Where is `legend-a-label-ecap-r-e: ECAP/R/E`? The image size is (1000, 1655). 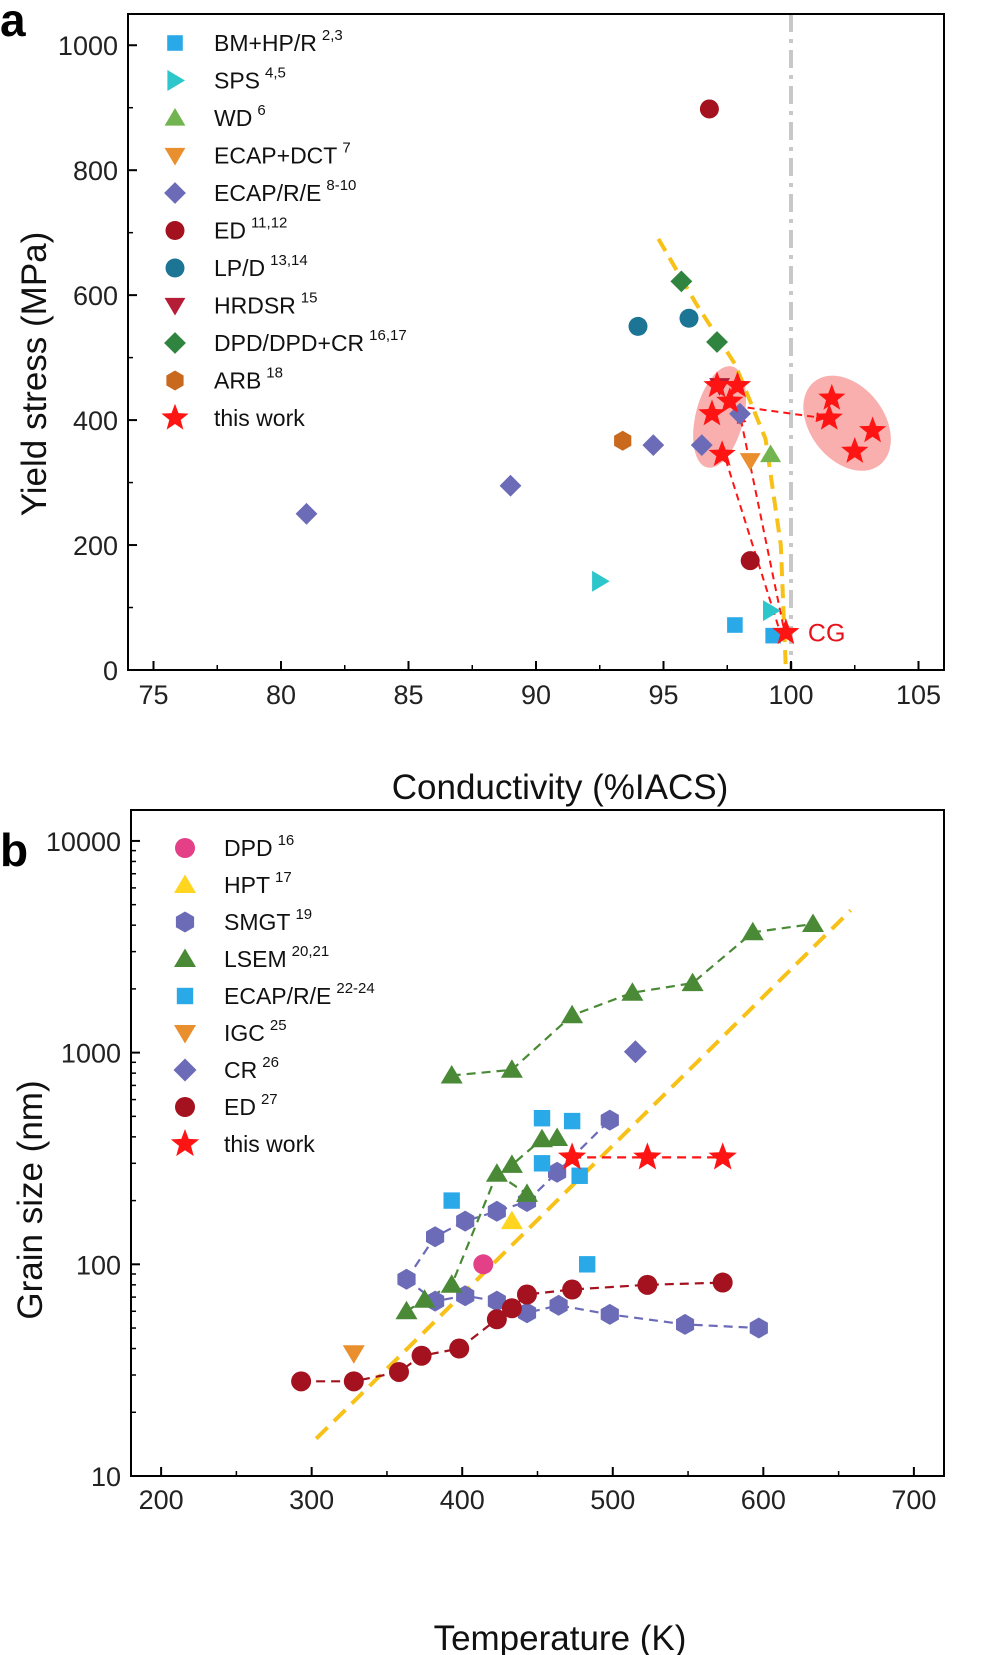
legend-a-label-ecap-r-e: ECAP/R/E is located at coordinates (267, 193).